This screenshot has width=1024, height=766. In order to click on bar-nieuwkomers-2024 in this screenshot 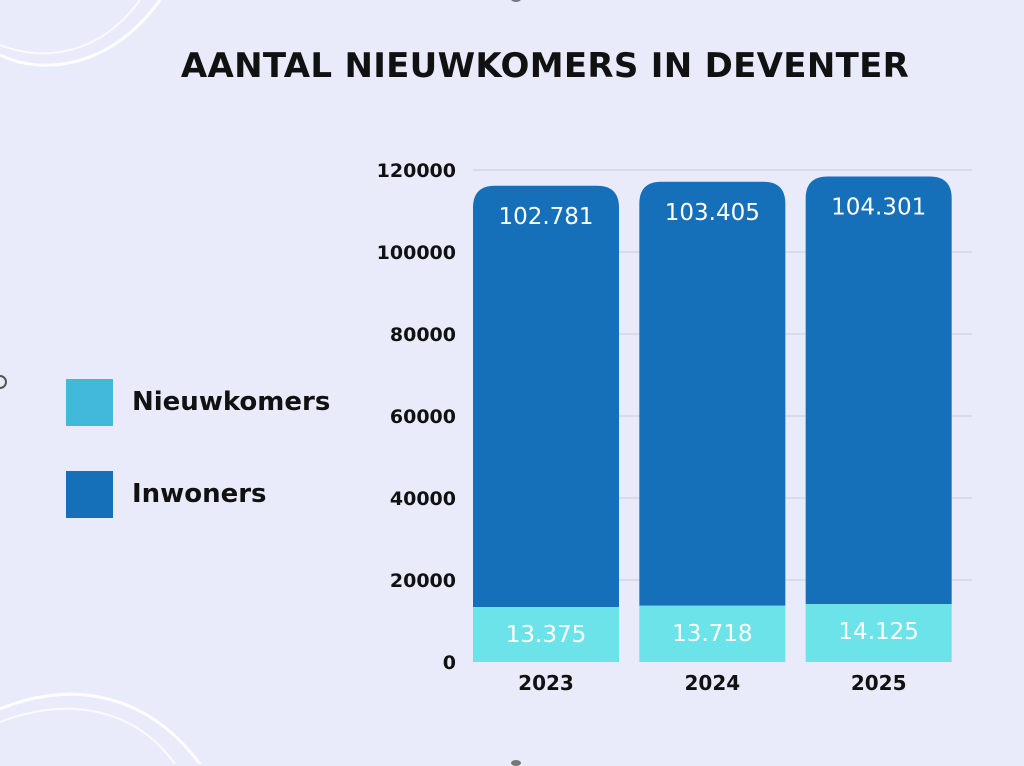, I will do `click(712, 633)`.